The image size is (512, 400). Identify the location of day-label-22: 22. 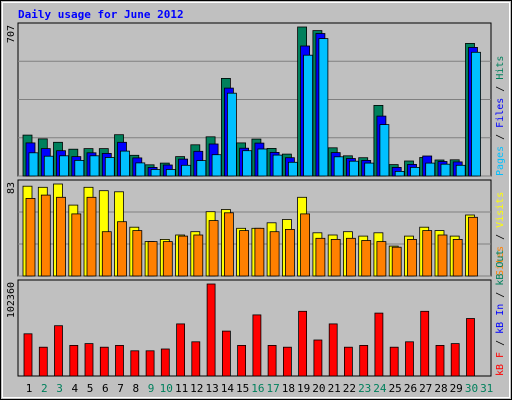
(349, 388).